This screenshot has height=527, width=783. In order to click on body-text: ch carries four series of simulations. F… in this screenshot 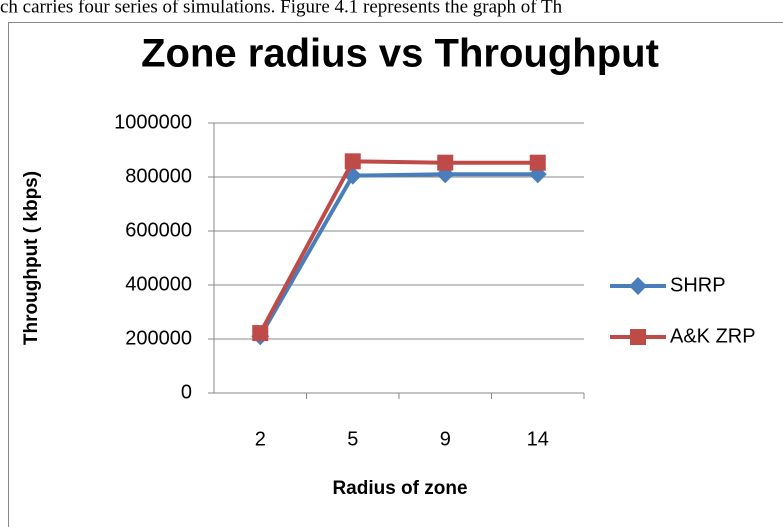, I will do `click(281, 8)`.